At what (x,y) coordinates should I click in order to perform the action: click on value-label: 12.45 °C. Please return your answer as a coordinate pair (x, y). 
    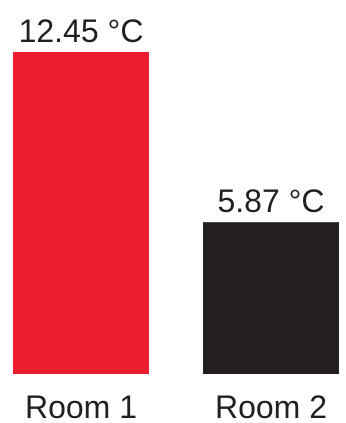
    Looking at the image, I should click on (81, 31).